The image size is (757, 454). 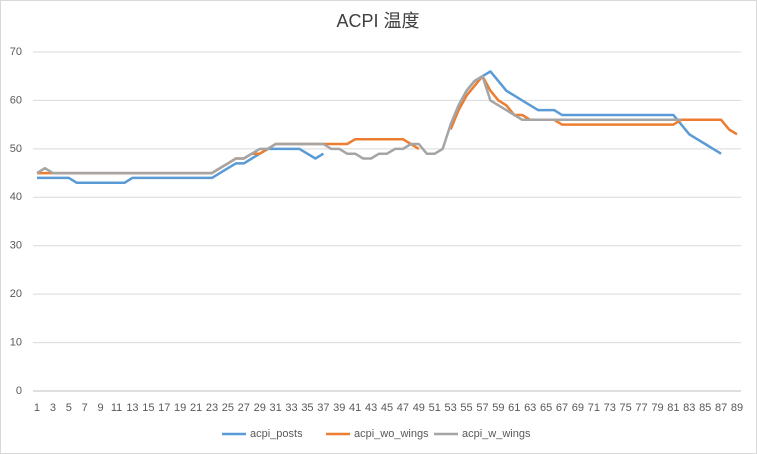 I want to click on x-tick-label: 43, so click(x=371, y=408).